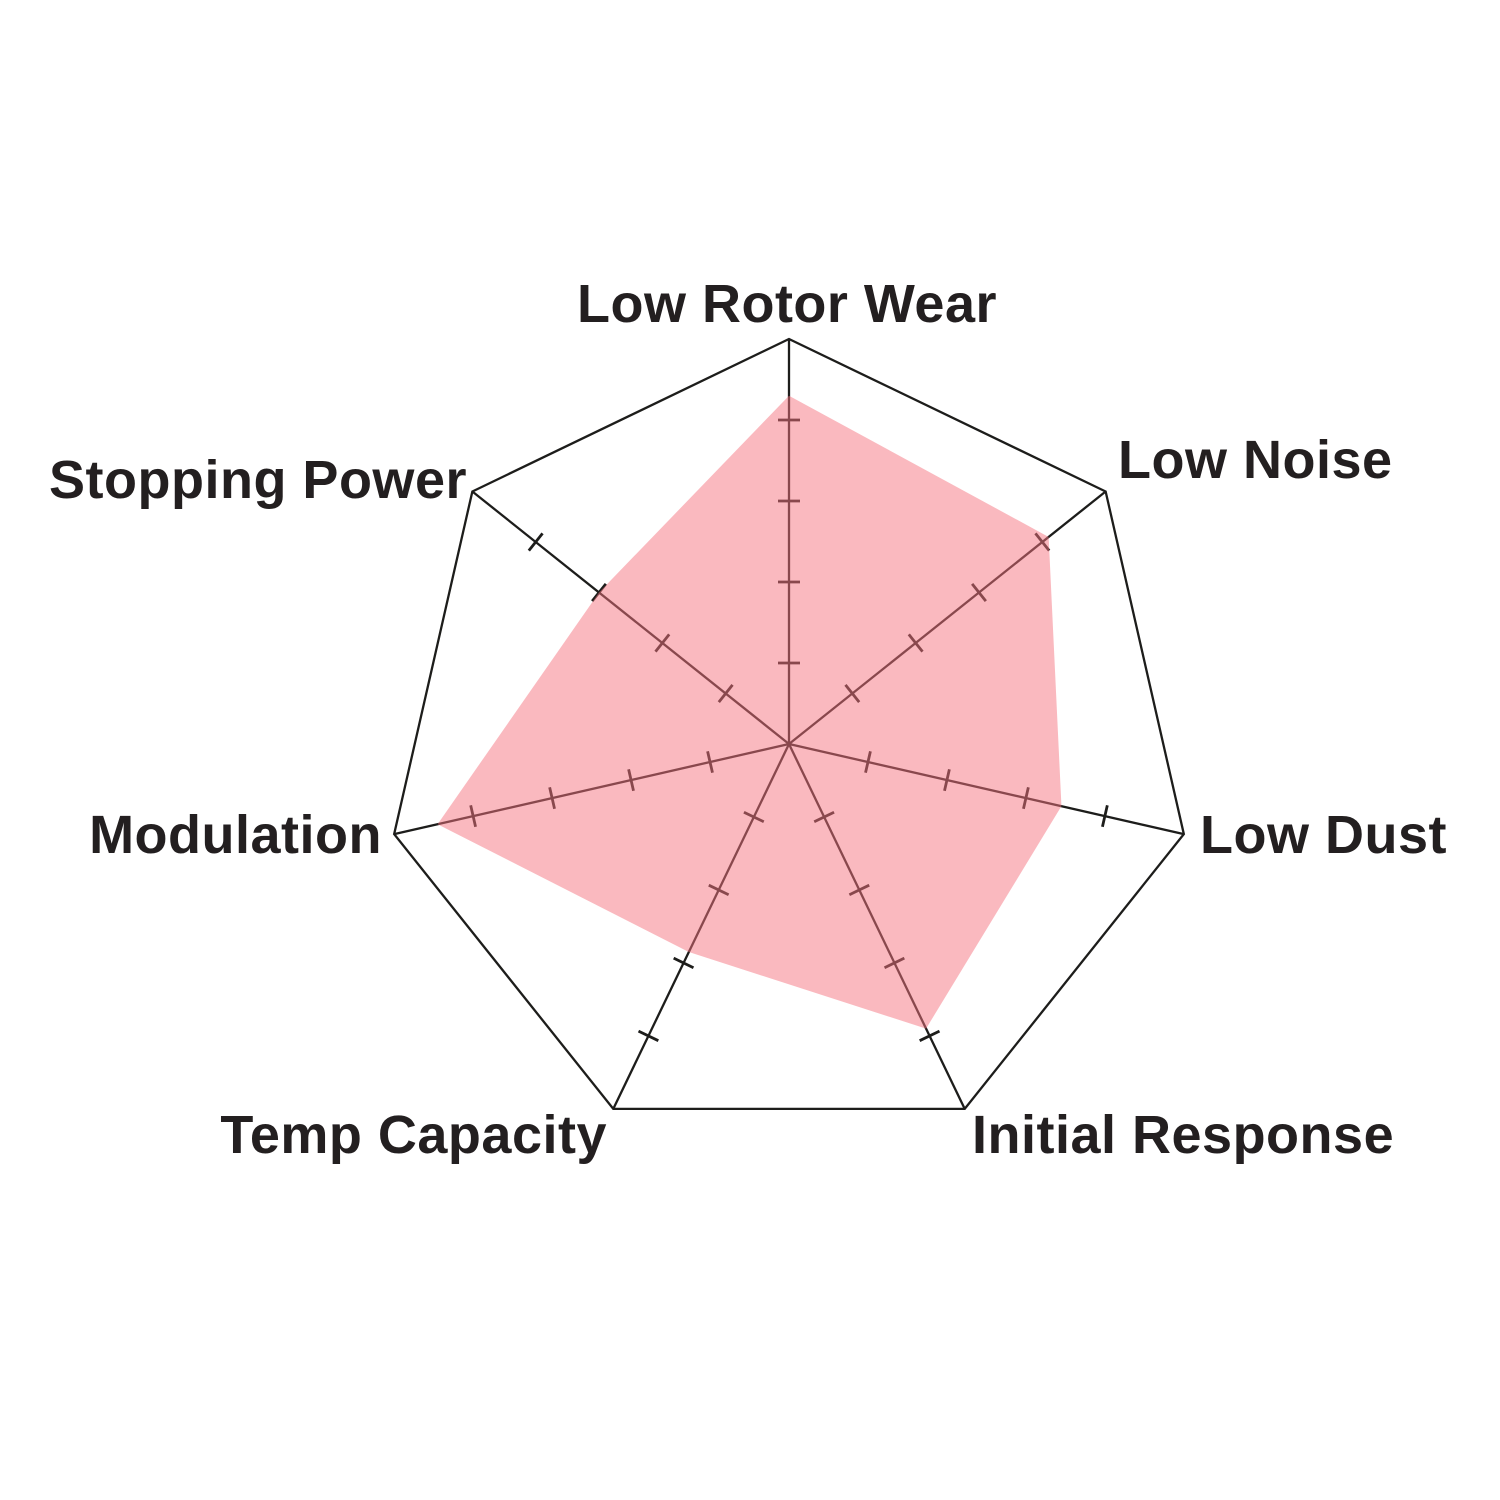 The width and height of the screenshot is (1500, 1500). What do you see at coordinates (1183, 1135) in the screenshot?
I see `axis-label-initial-response: Initial Response` at bounding box center [1183, 1135].